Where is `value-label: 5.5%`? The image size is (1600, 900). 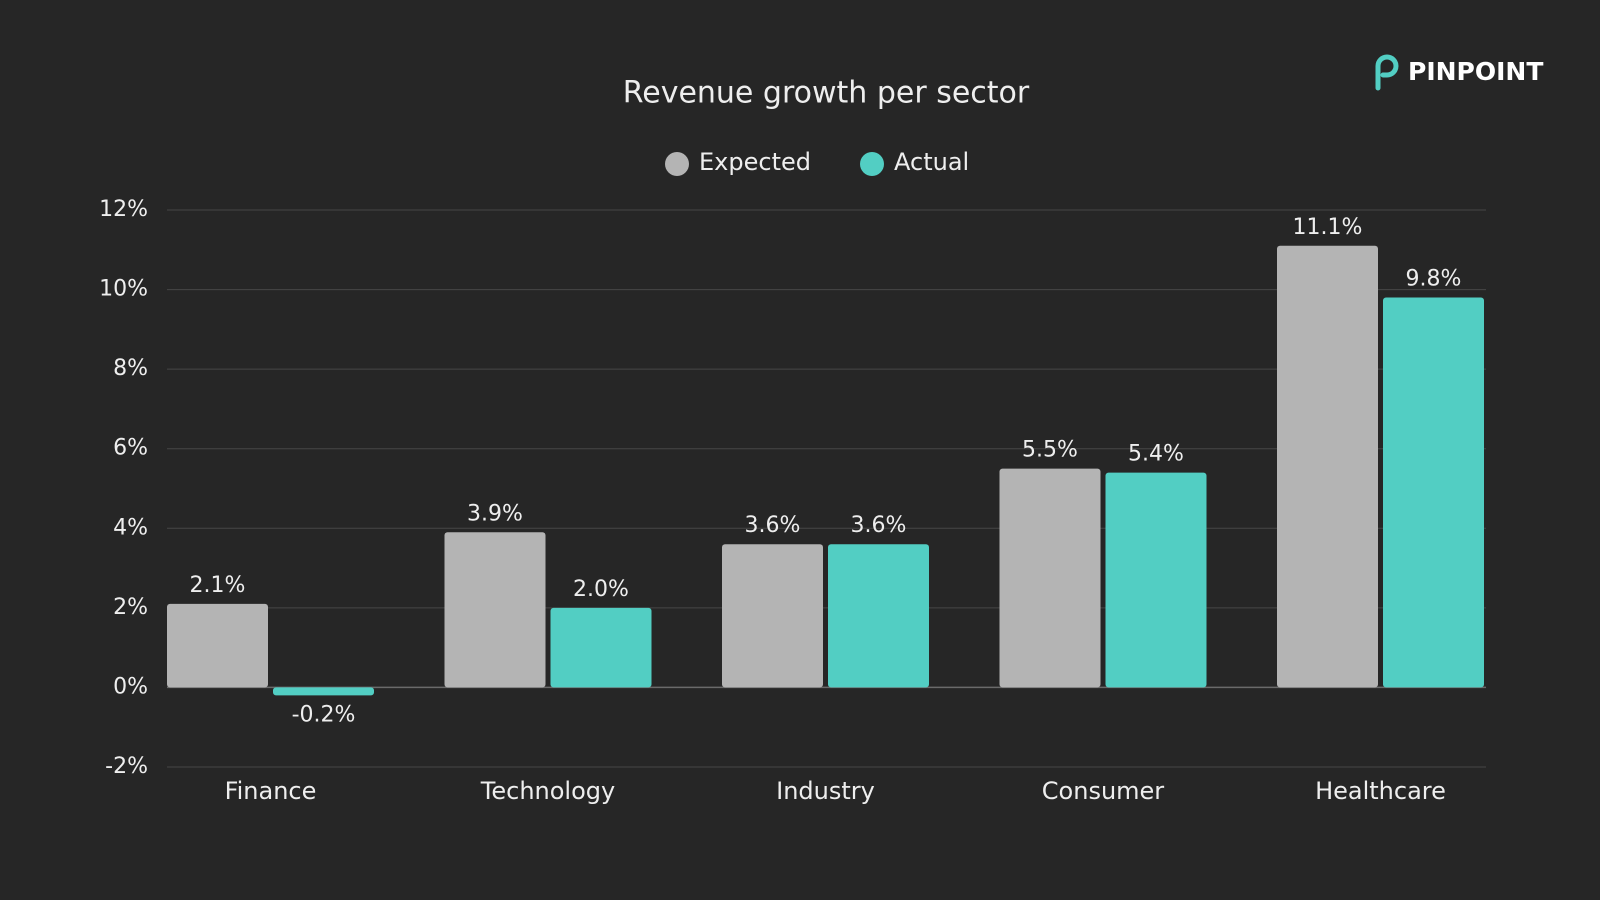 value-label: 5.5% is located at coordinates (1050, 450).